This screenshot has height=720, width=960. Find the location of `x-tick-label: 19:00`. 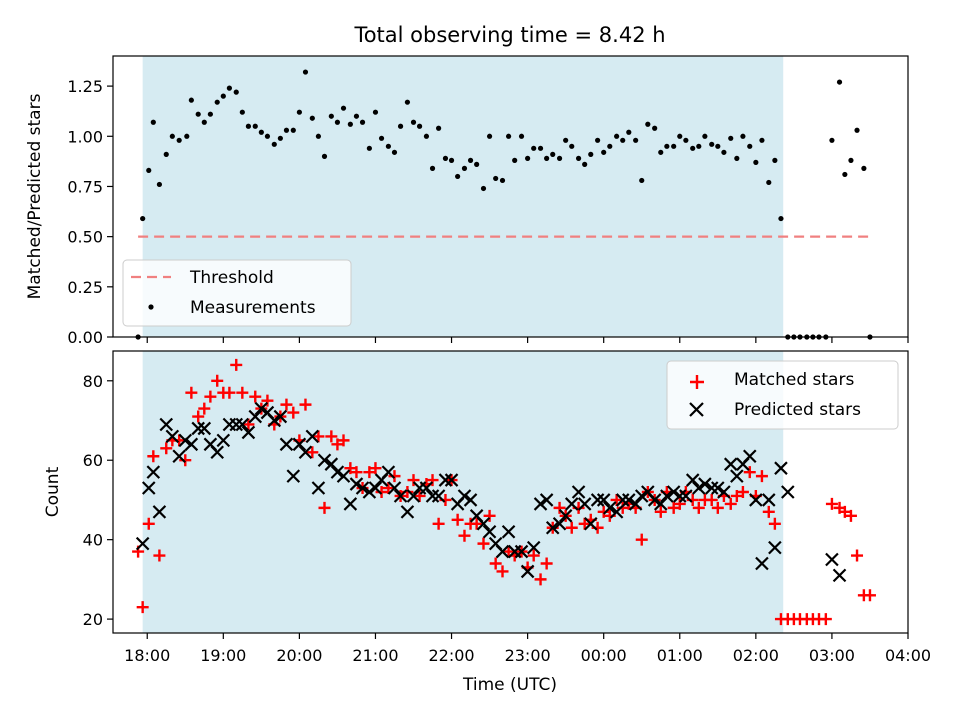

x-tick-label: 19:00 is located at coordinates (223, 655).